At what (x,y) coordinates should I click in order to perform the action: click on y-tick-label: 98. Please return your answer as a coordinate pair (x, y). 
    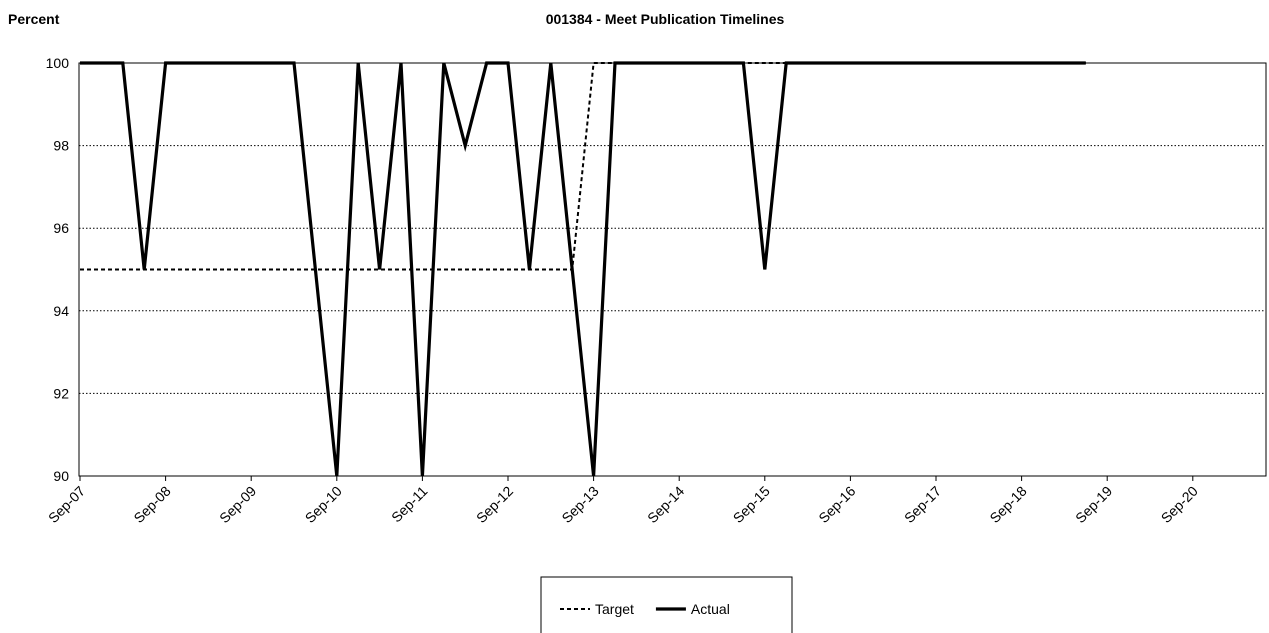
    Looking at the image, I should click on (61, 146).